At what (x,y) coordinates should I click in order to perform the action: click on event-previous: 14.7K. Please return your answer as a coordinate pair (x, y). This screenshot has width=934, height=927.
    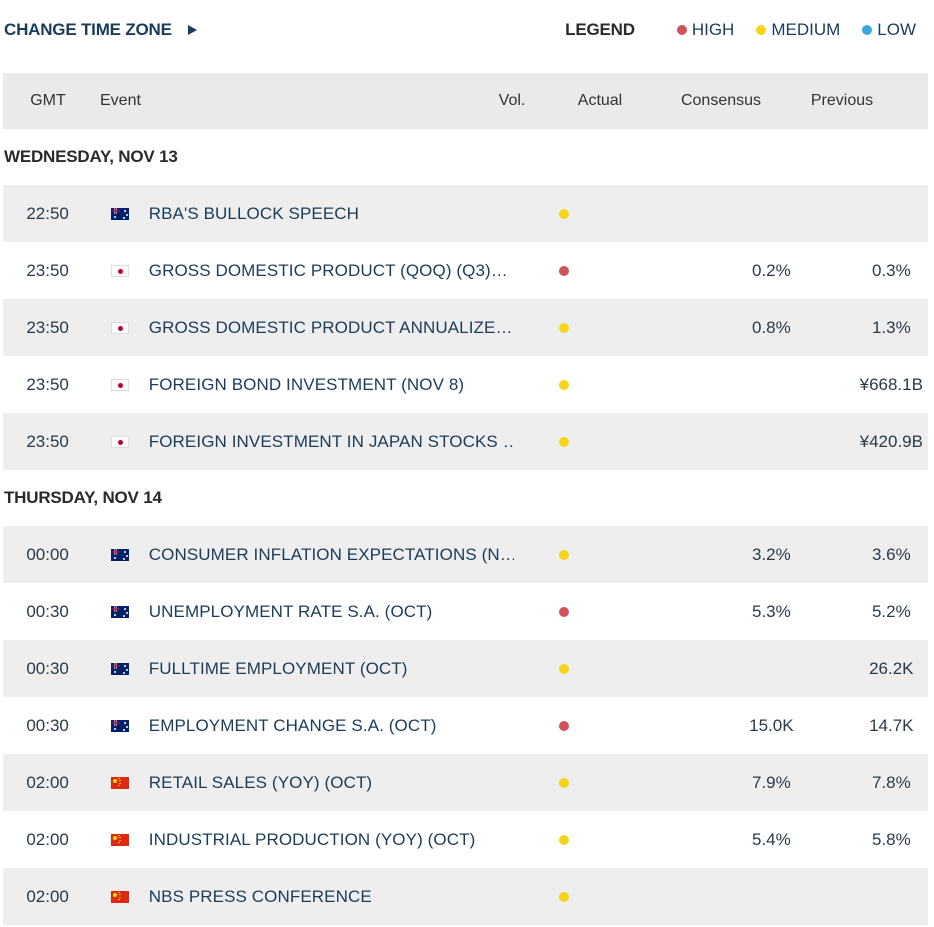
    Looking at the image, I should click on (891, 725).